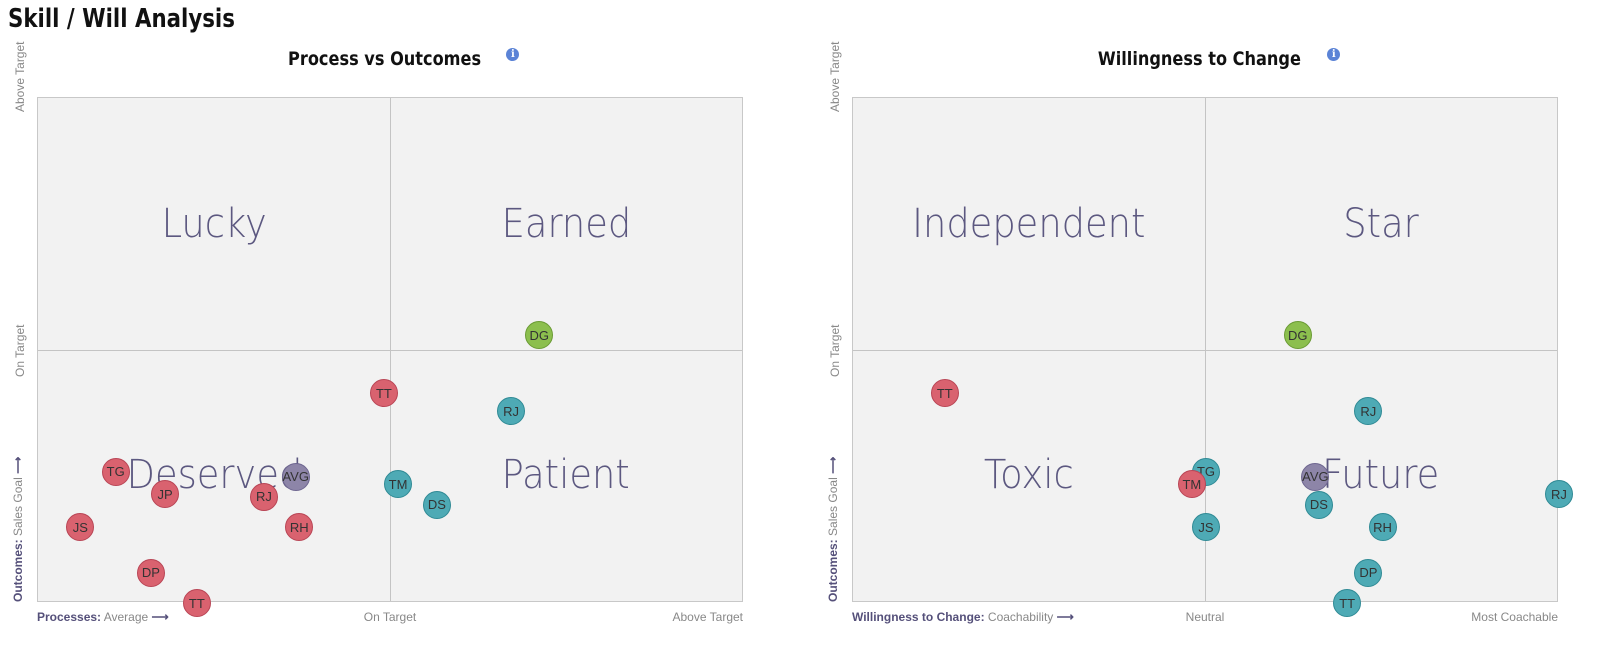 The width and height of the screenshot is (1600, 667). What do you see at coordinates (126, 617) in the screenshot?
I see `x-axis-title-text: Average` at bounding box center [126, 617].